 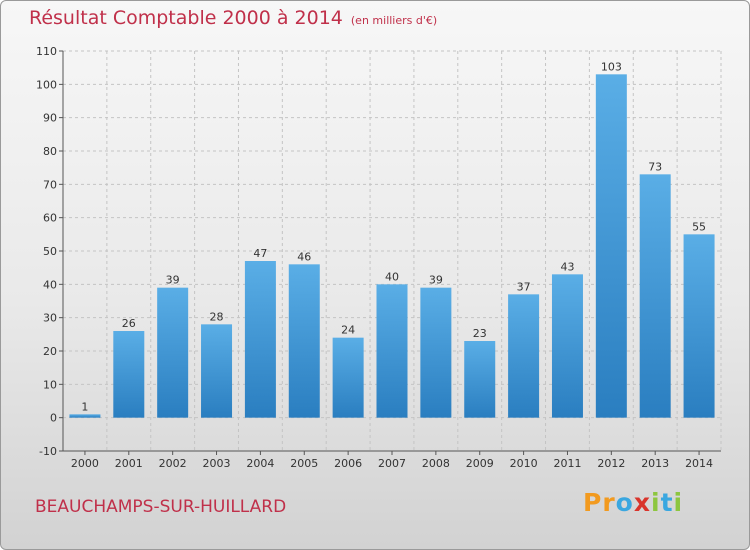 I want to click on logo-letter: x, so click(x=642, y=502).